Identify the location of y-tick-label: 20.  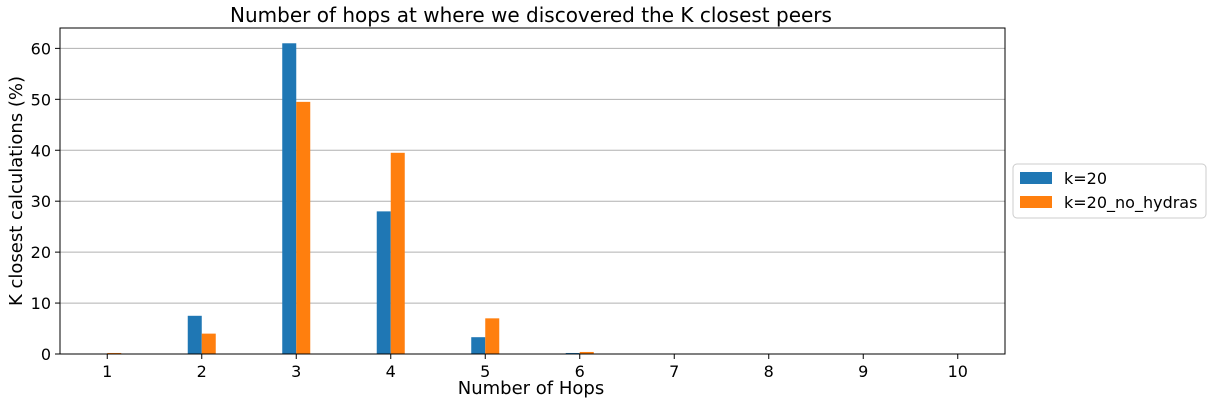
(41, 252).